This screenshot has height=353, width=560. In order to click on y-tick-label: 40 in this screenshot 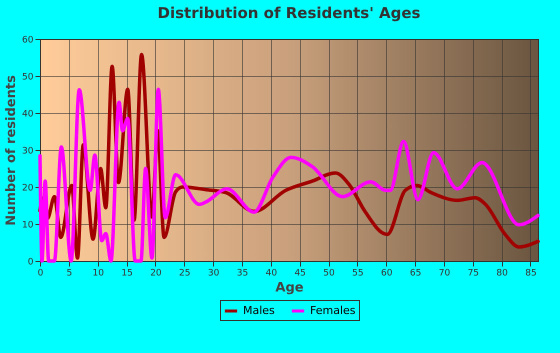, I will do `click(28, 115)`.